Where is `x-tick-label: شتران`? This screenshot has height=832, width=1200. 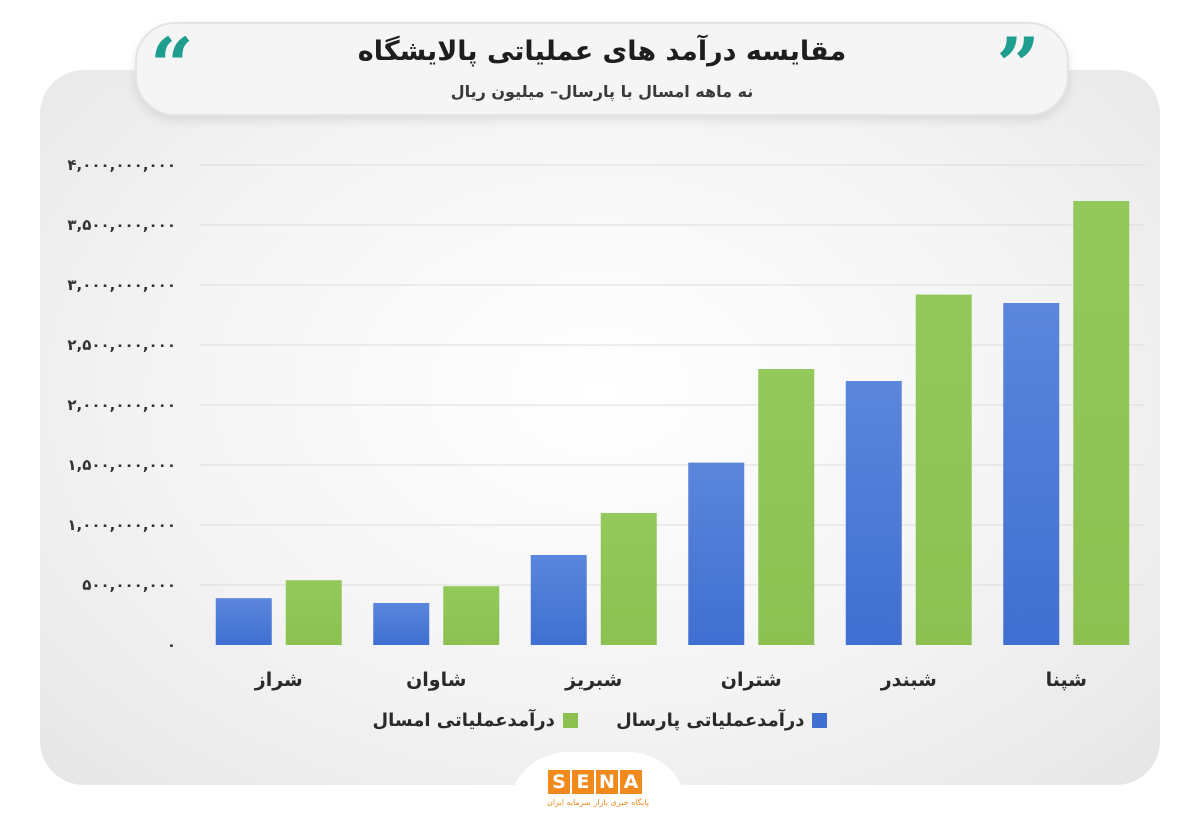 x-tick-label: شتران is located at coordinates (751, 680).